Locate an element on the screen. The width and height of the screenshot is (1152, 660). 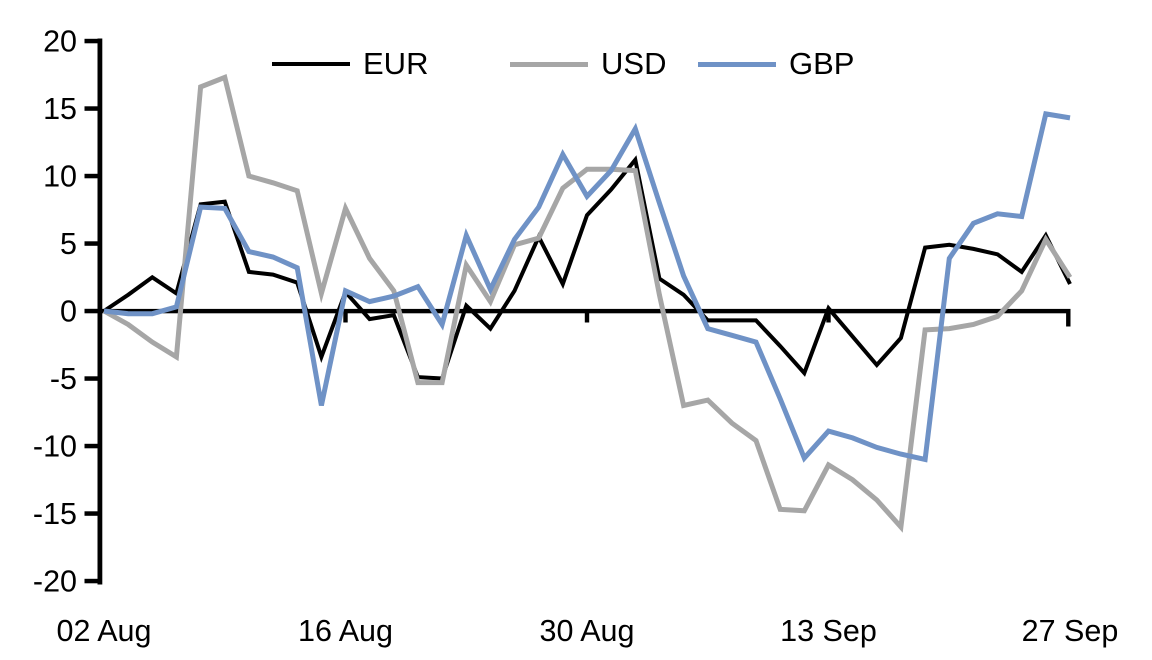
y-tick-label: 5 is located at coordinates (68, 244).